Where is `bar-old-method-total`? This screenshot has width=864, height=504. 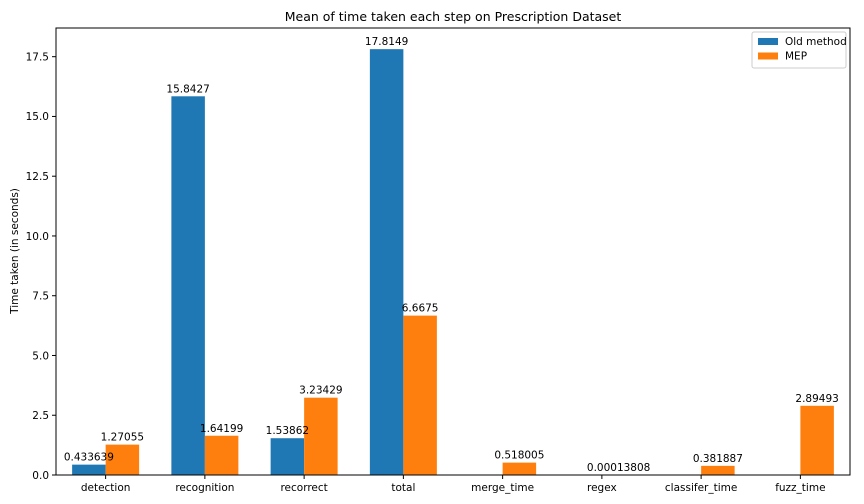
bar-old-method-total is located at coordinates (386, 262).